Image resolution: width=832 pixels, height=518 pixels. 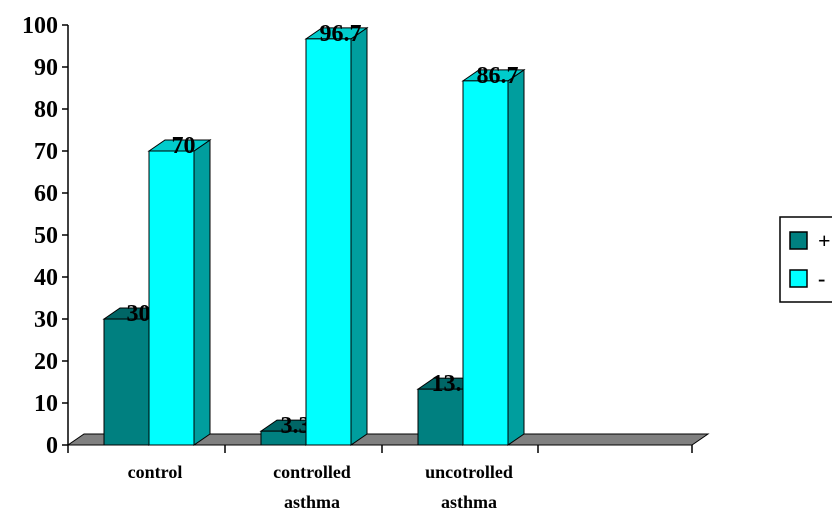 What do you see at coordinates (46, 320) in the screenshot?
I see `y-tick-label: 30` at bounding box center [46, 320].